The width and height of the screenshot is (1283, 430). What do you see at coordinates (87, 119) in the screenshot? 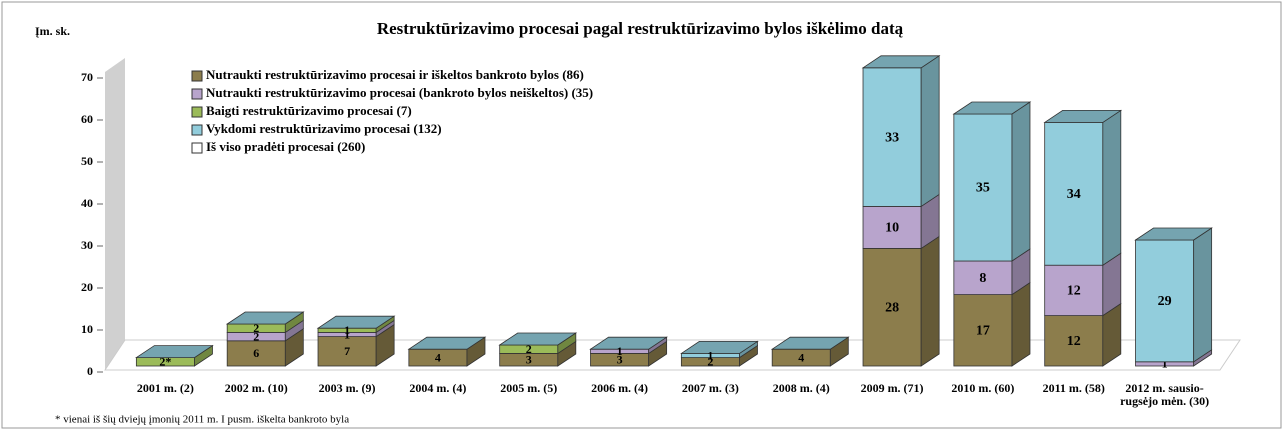
I see `y-tick-label: 60` at bounding box center [87, 119].